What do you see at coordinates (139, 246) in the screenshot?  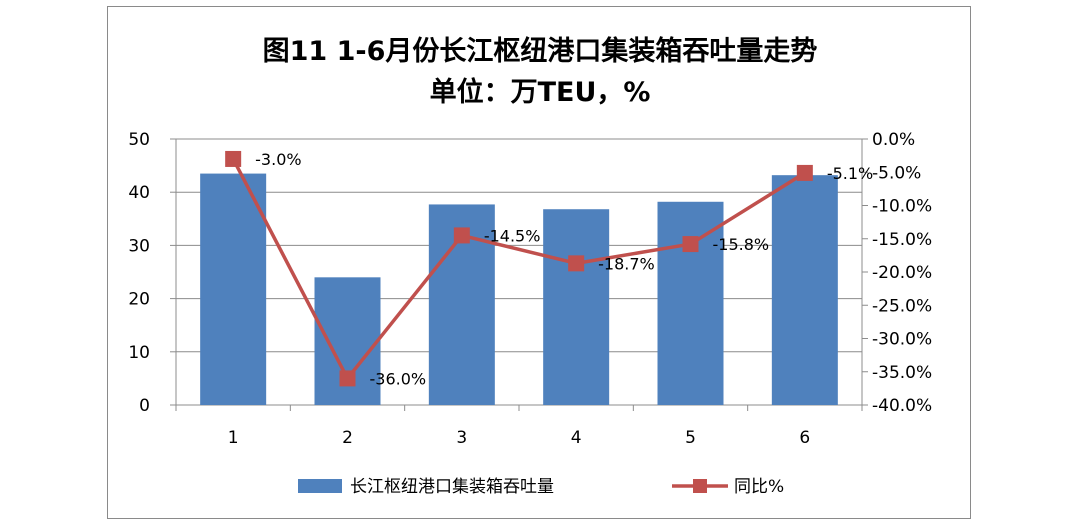 I see `left-tick-label: 30` at bounding box center [139, 246].